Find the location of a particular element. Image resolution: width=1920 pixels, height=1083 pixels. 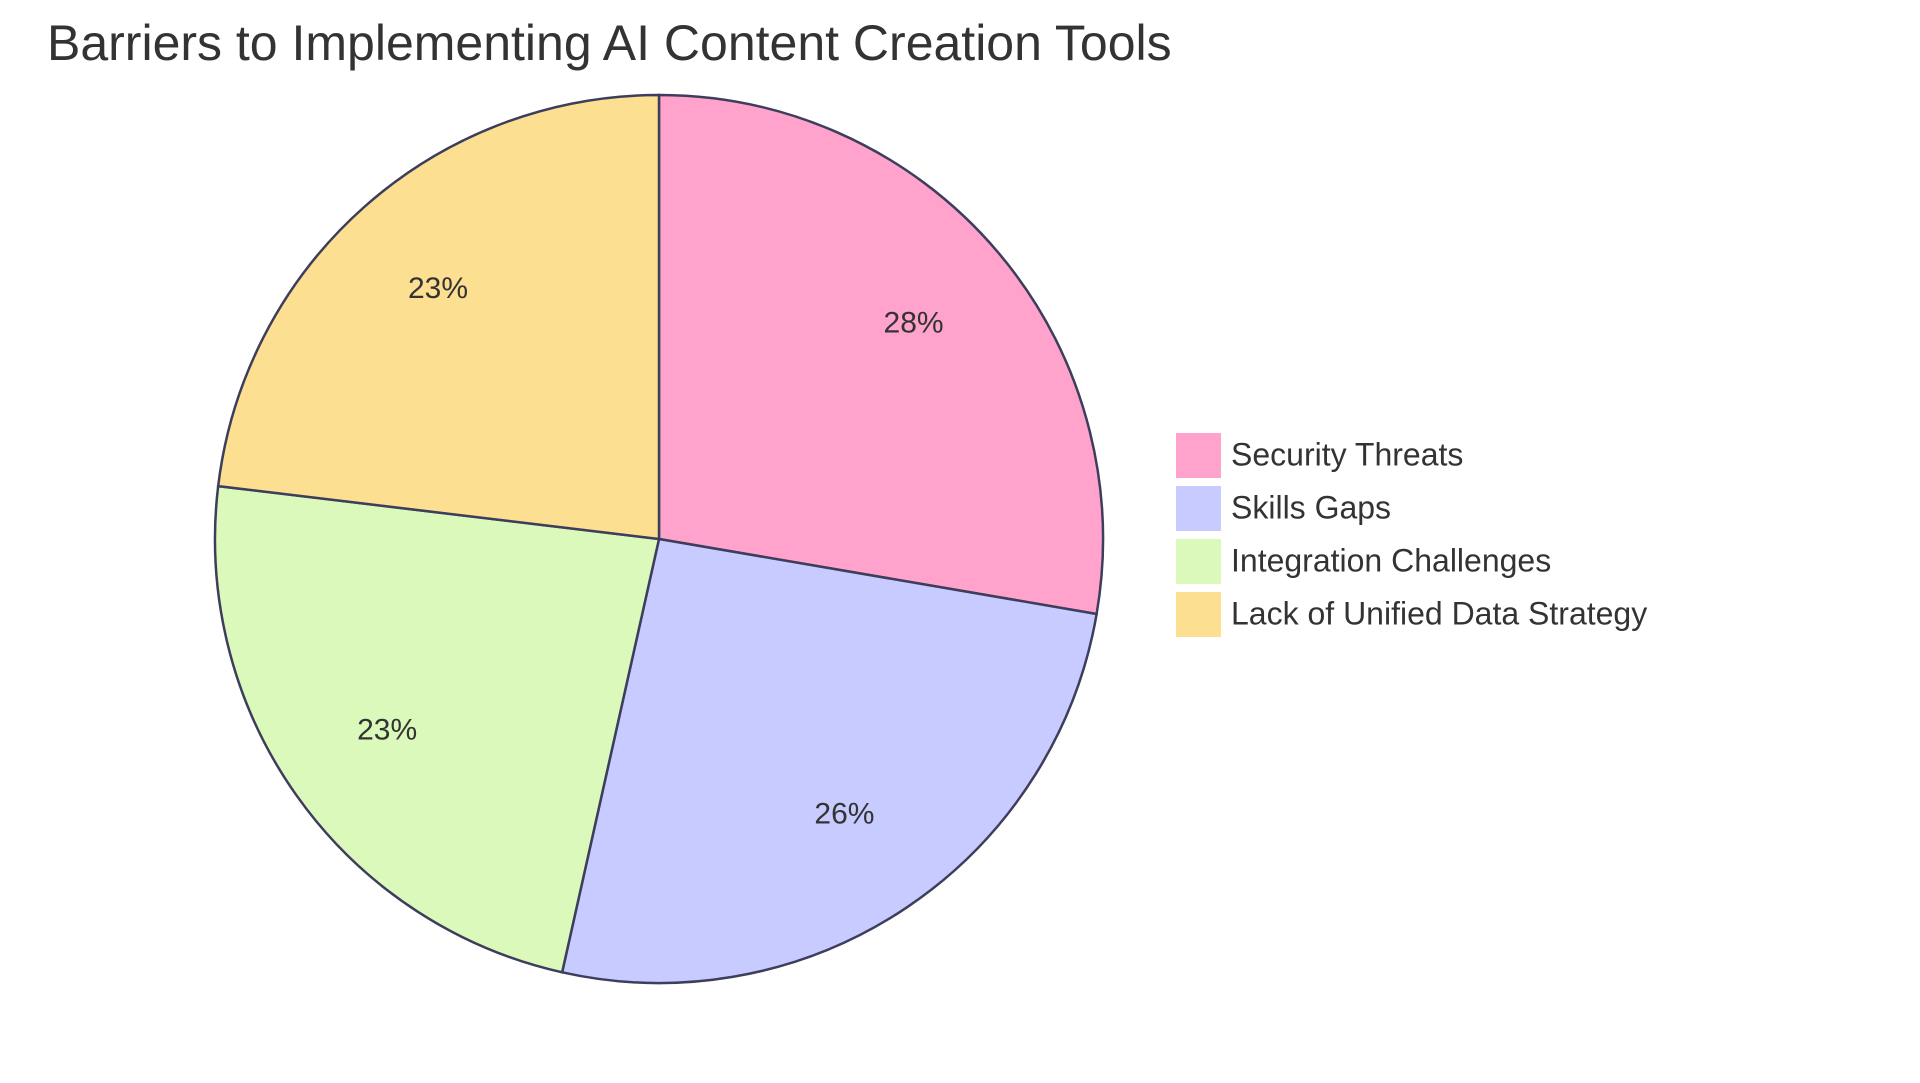

slice-percent-label: 26% is located at coordinates (844, 814).